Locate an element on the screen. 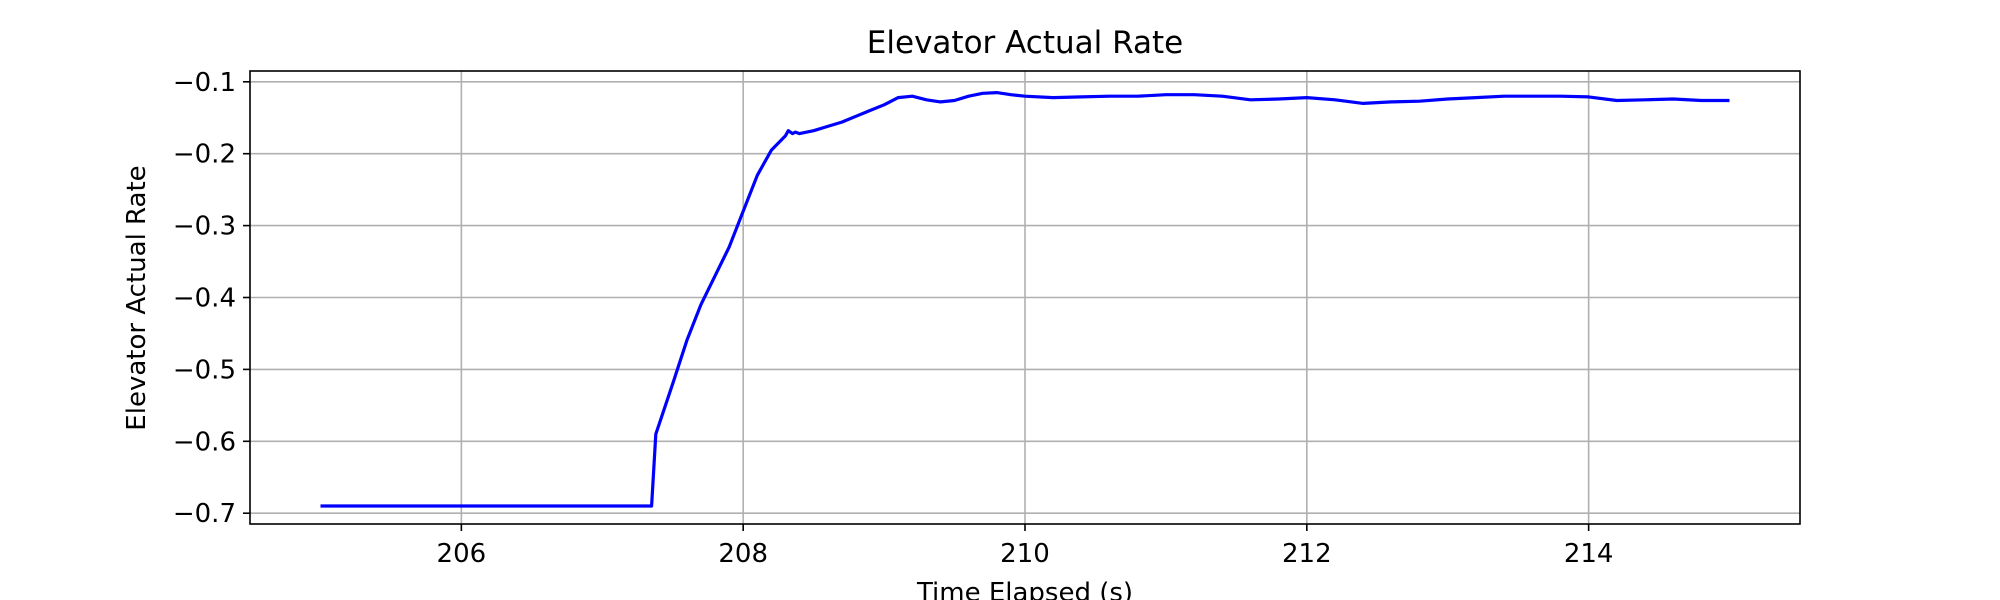 The height and width of the screenshot is (600, 2000). x-axis-title: Time Elapsed (s) is located at coordinates (1024, 589).